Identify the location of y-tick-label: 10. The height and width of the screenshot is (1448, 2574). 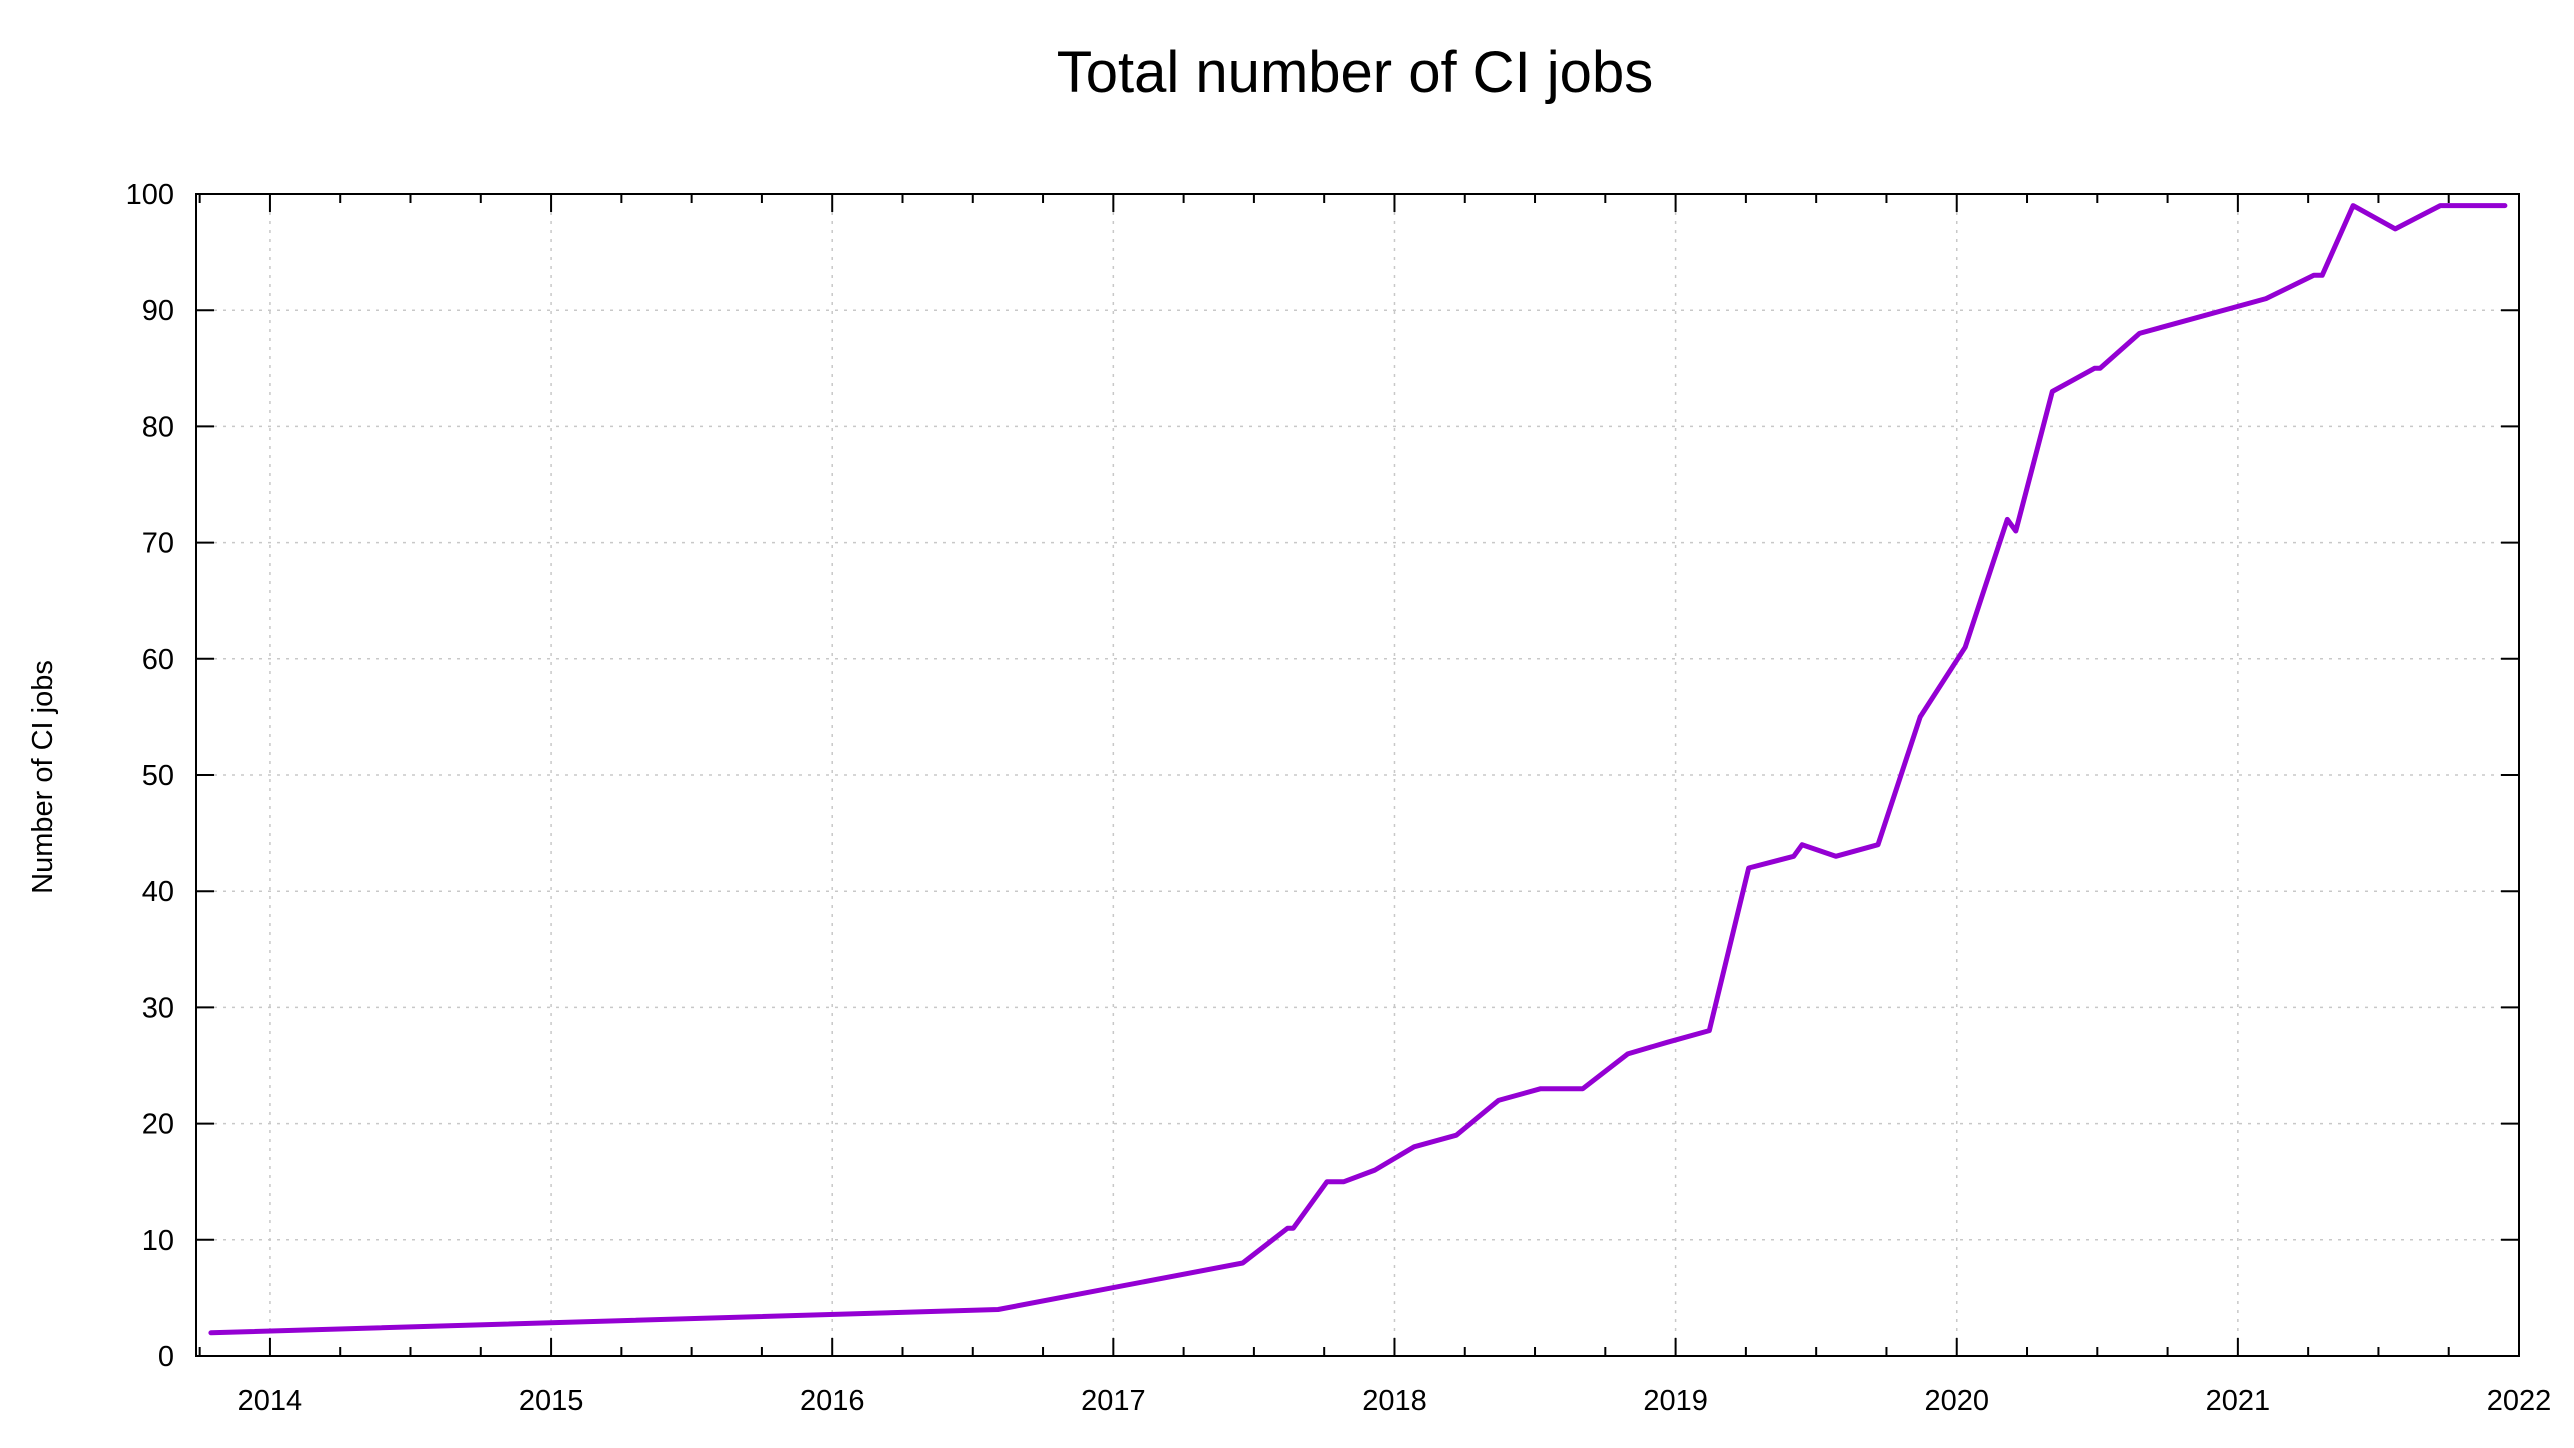
(158, 1241).